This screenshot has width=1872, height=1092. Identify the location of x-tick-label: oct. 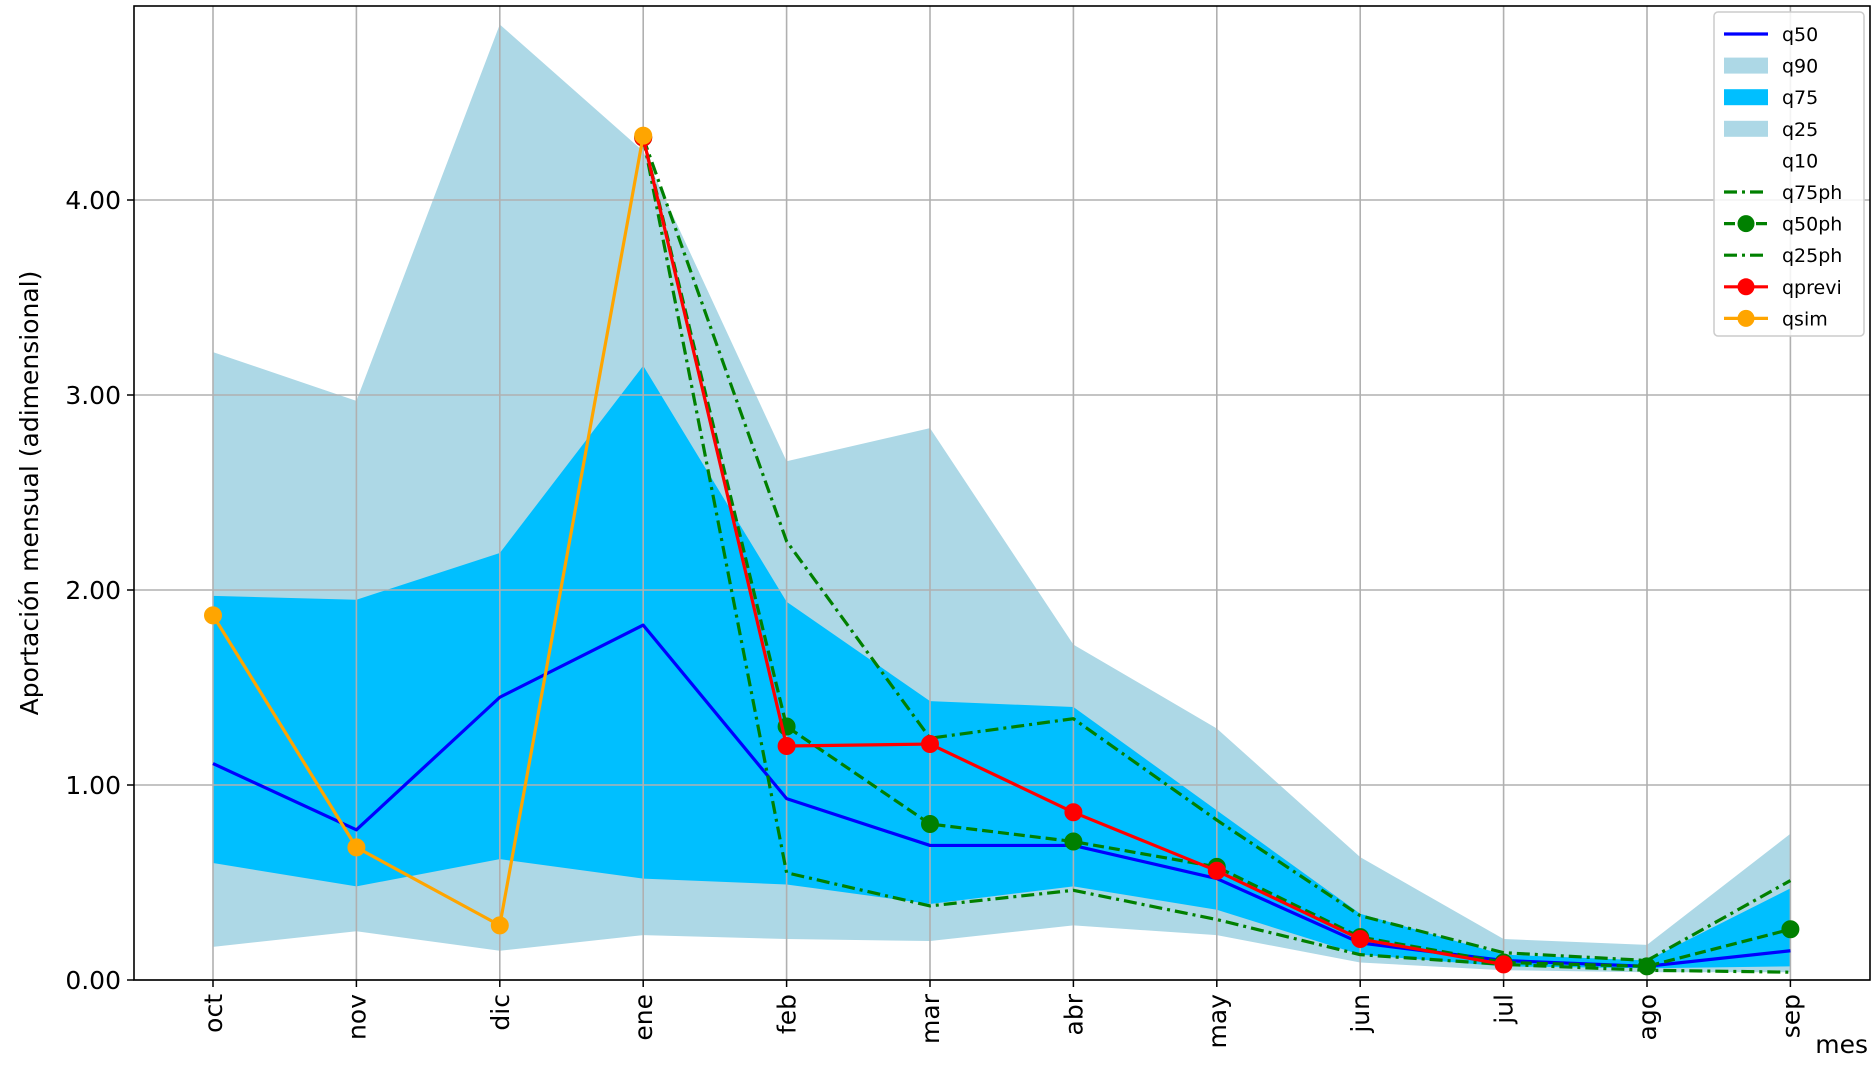
(213, 1013).